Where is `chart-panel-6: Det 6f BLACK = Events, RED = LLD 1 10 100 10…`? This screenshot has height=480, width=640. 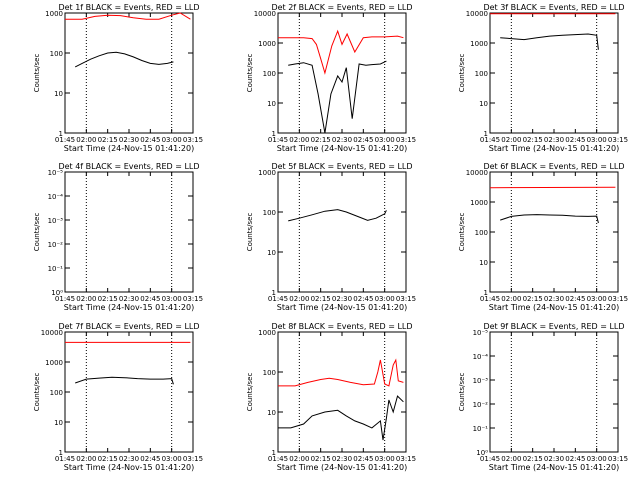
chart-panel-6: Det 6f BLACK = Events, RED = LLD 1 10 100 10… is located at coordinates (543, 237).